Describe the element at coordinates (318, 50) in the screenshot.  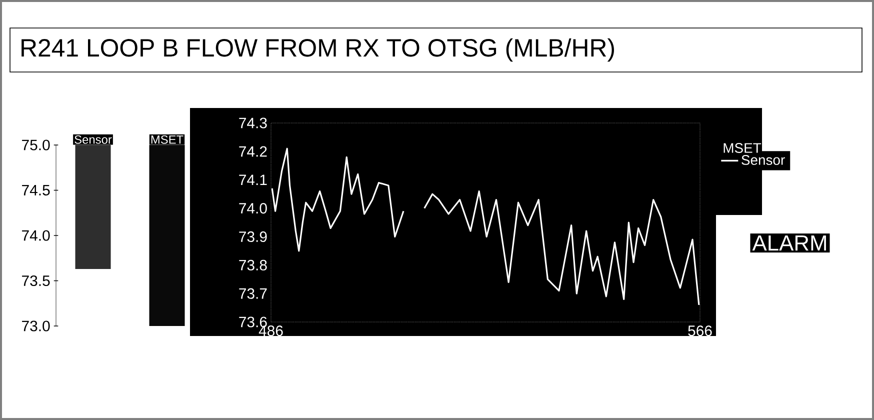
I see `chart-title: R241 LOOP B FLOW FROM RX TO OTSG (MLB/HR)` at that location.